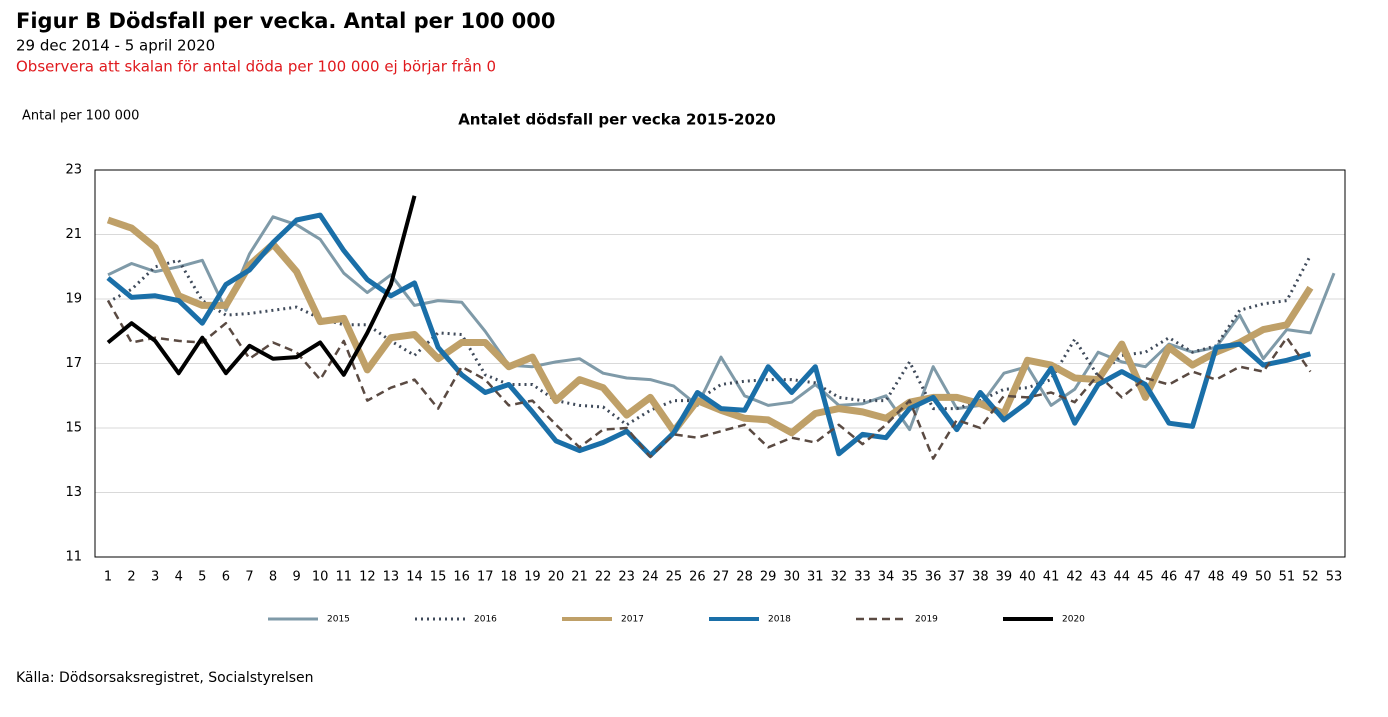  What do you see at coordinates (80, 116) in the screenshot?
I see `y-axis-label: Antal per 100 000` at bounding box center [80, 116].